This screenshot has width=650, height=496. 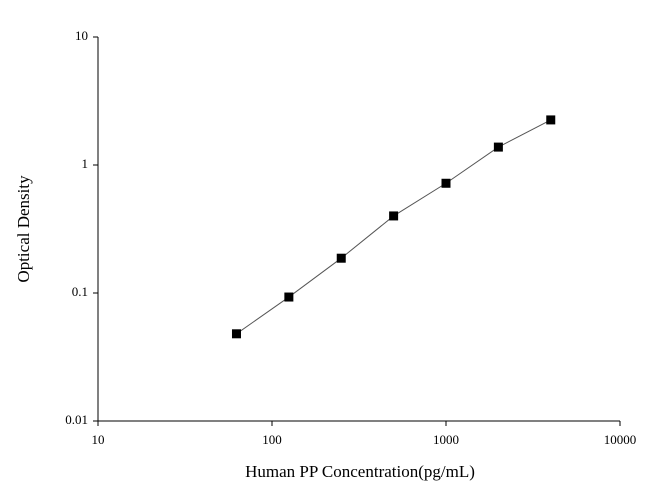 What do you see at coordinates (272, 439) in the screenshot?
I see `x-tick-label: 100` at bounding box center [272, 439].